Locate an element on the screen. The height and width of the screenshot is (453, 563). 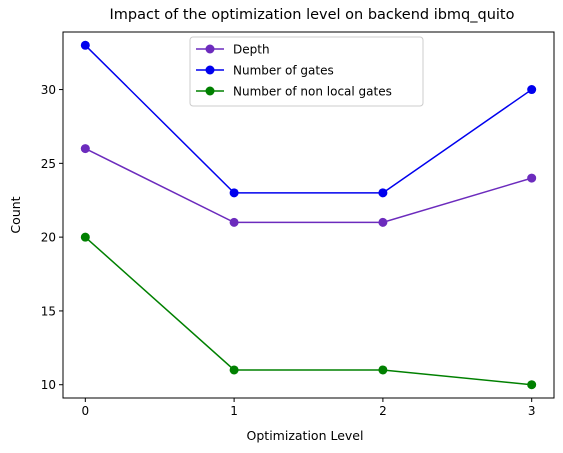
legend-label: Number of gates is located at coordinates (283, 71).